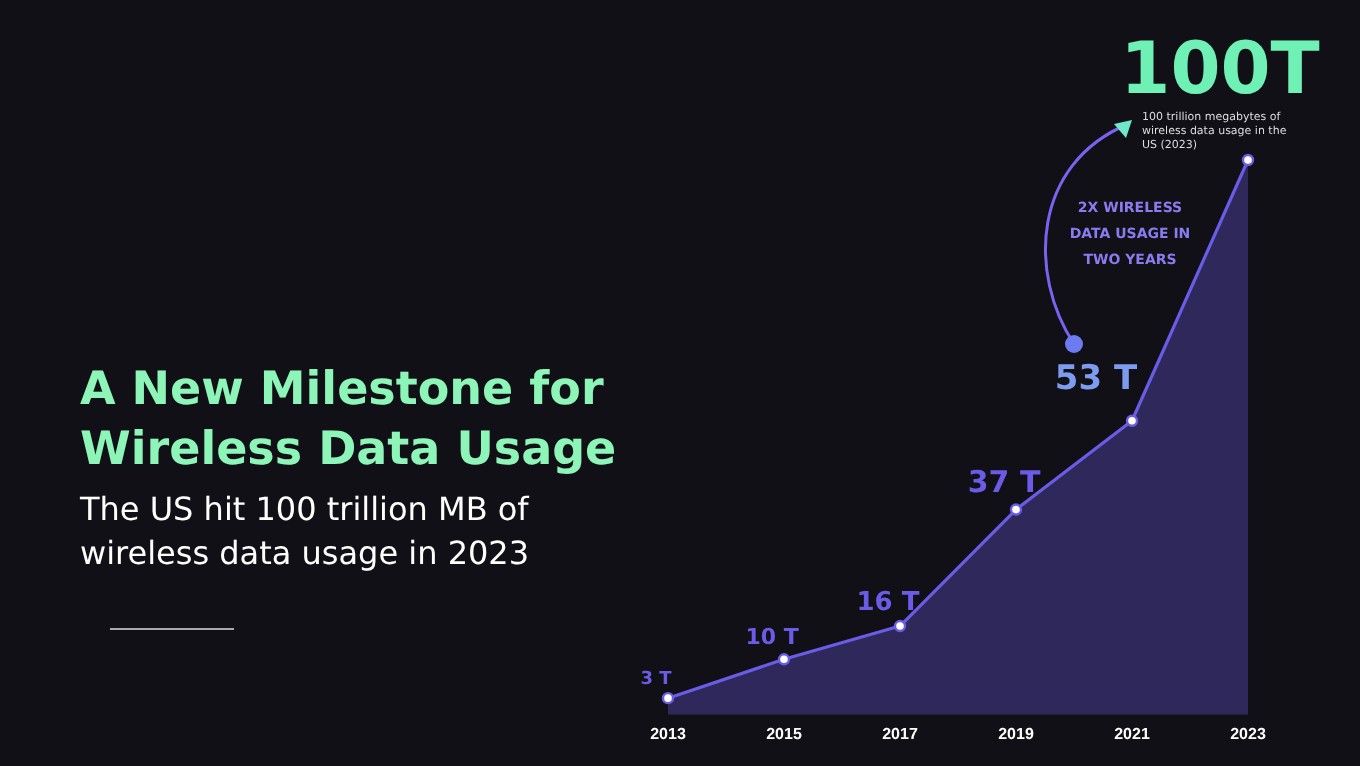 Image resolution: width=1360 pixels, height=766 pixels. What do you see at coordinates (900, 733) in the screenshot?
I see `x-tick-label: 2017` at bounding box center [900, 733].